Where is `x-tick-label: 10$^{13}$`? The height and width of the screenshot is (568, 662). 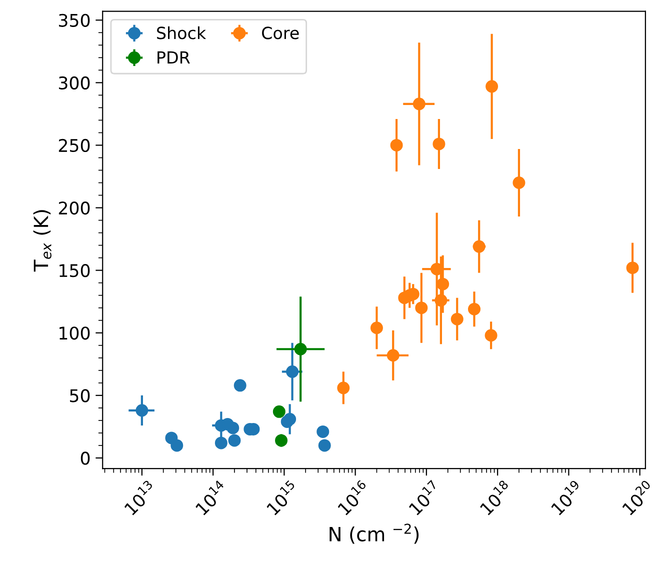
x-tick-label: 10$^{13}$ is located at coordinates (140, 498).